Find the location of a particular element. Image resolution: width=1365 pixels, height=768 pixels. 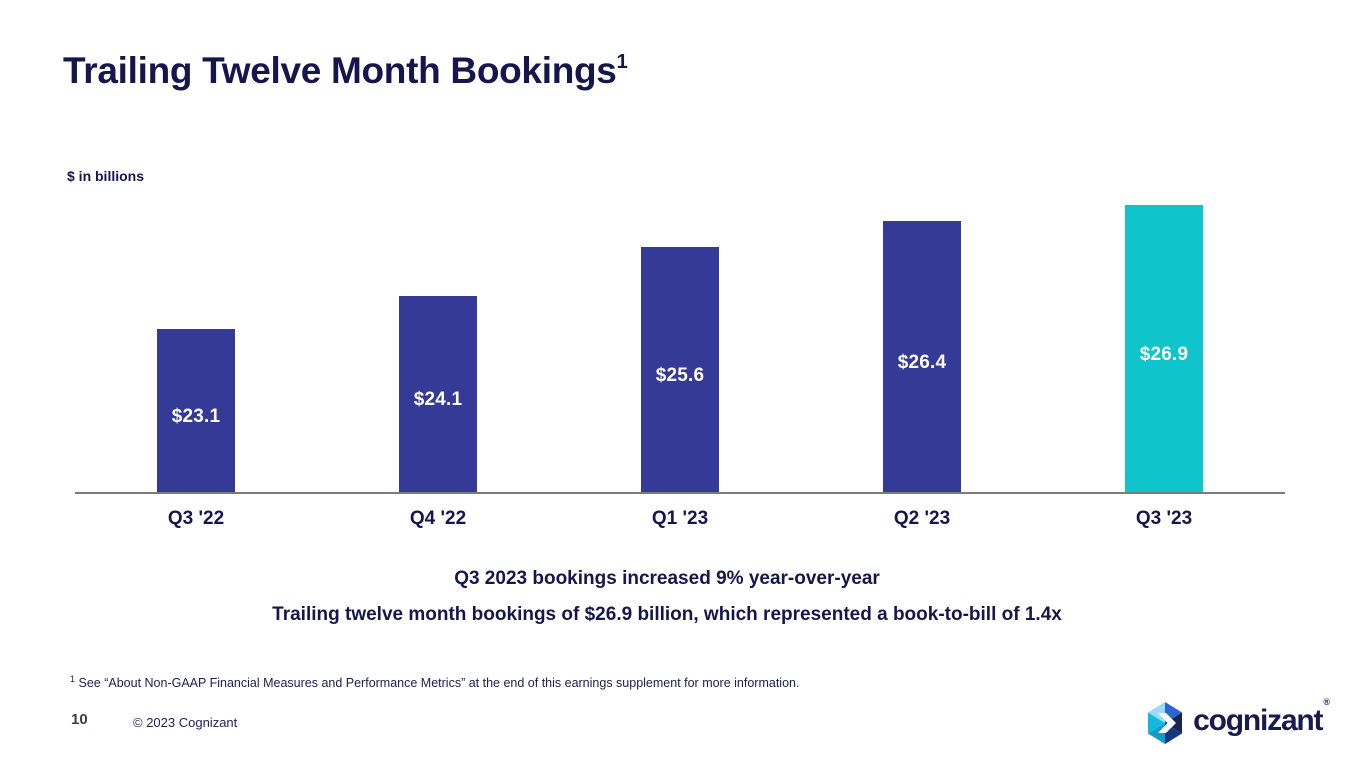

bar-4: $26.4 is located at coordinates (922, 356).